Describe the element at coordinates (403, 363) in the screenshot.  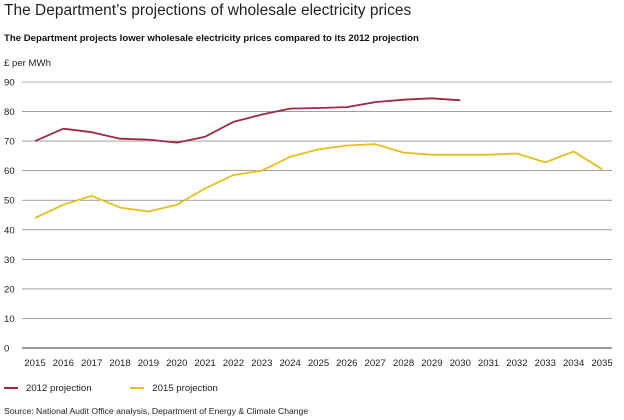
I see `x-tick-label: 2028` at that location.